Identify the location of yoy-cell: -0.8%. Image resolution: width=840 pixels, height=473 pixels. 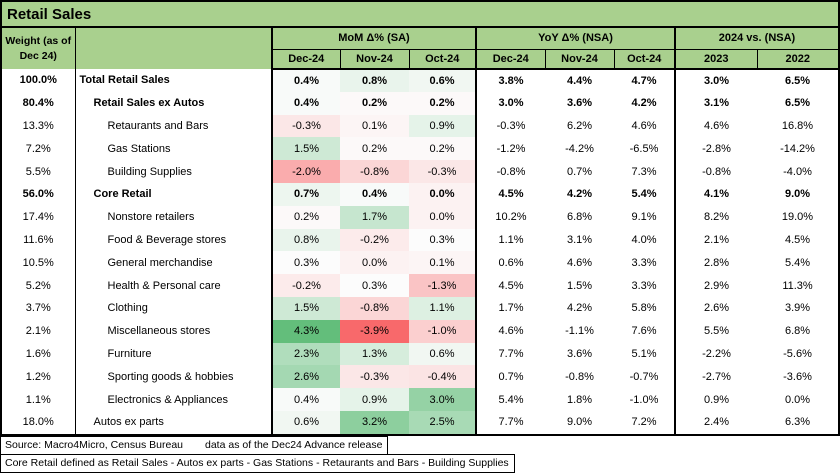
(511, 171).